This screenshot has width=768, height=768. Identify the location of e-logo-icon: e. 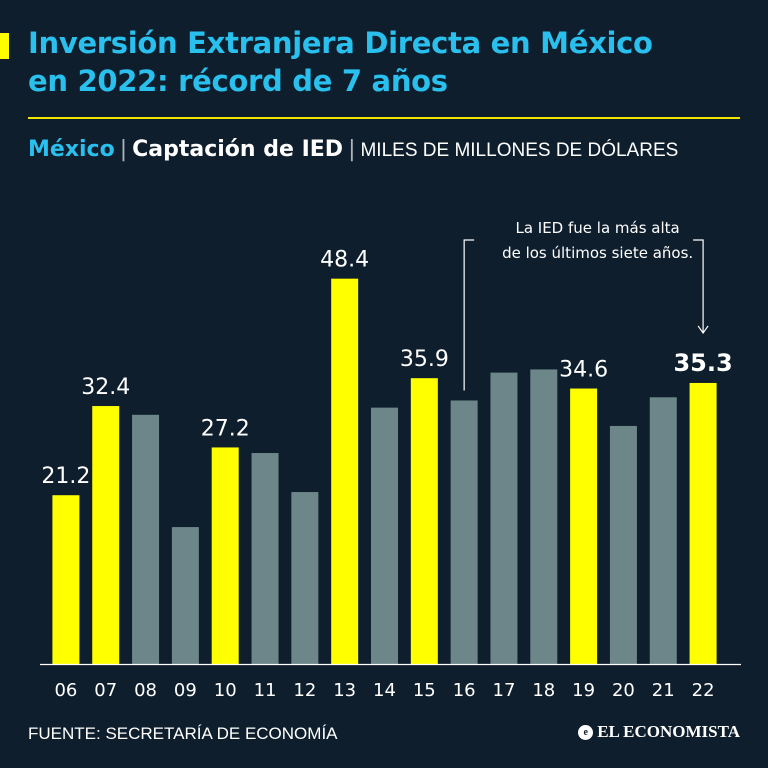
(586, 732).